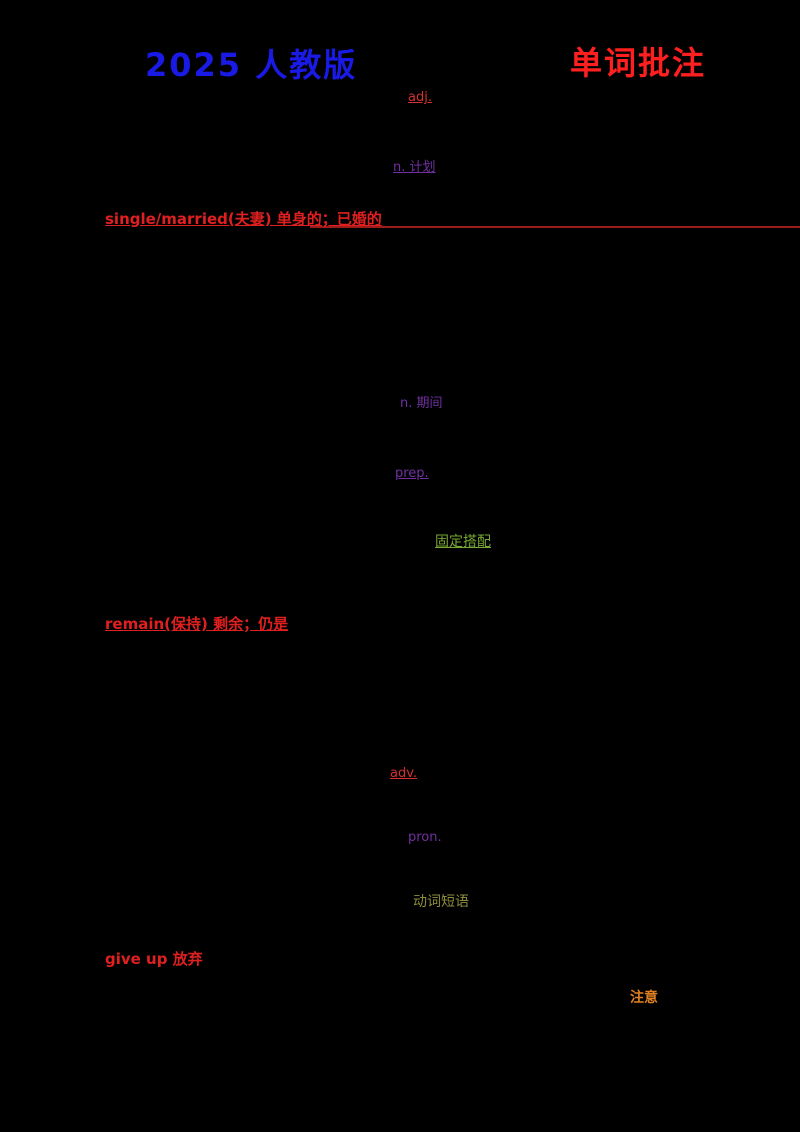  What do you see at coordinates (555, 227) in the screenshot?
I see `red-underline-rule` at bounding box center [555, 227].